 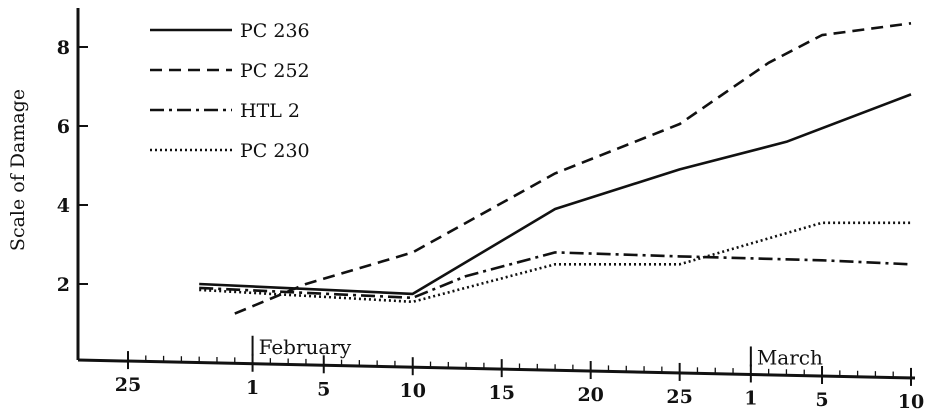 I want to click on legend-label: PC 230, so click(x=275, y=151).